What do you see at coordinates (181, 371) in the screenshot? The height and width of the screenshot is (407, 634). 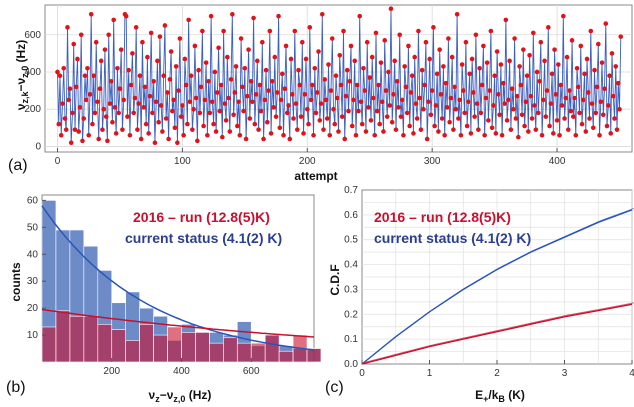 I see `panel-b-x-tick-label: 400` at bounding box center [181, 371].